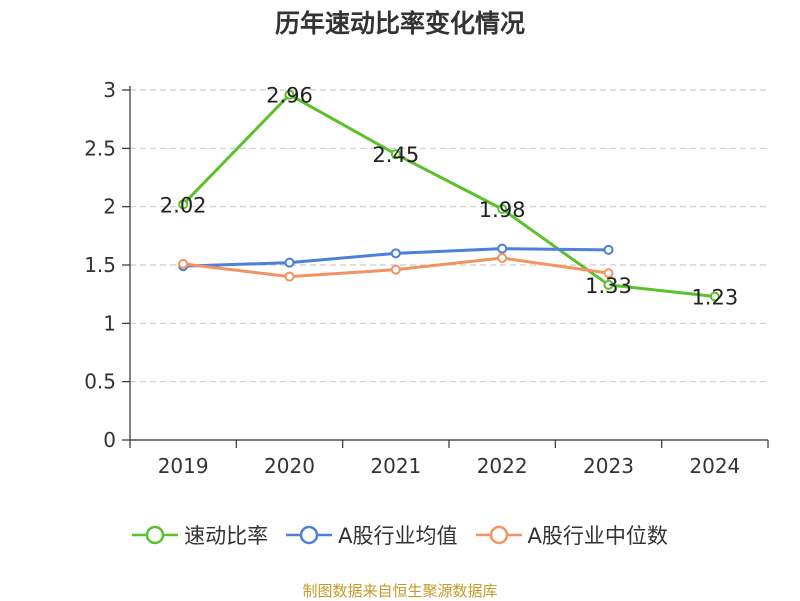 The height and width of the screenshot is (601, 800). Describe the element at coordinates (100, 382) in the screenshot. I see `y-tick-label: 0.5` at that location.